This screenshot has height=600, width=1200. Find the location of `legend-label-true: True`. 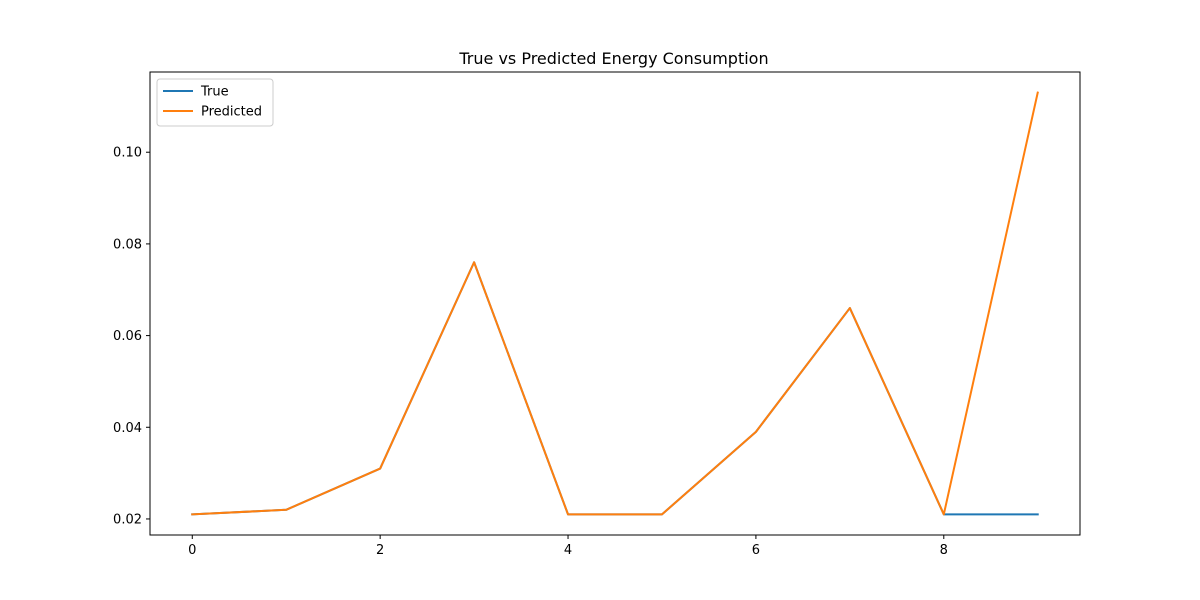

legend-label-true: True is located at coordinates (214, 92).